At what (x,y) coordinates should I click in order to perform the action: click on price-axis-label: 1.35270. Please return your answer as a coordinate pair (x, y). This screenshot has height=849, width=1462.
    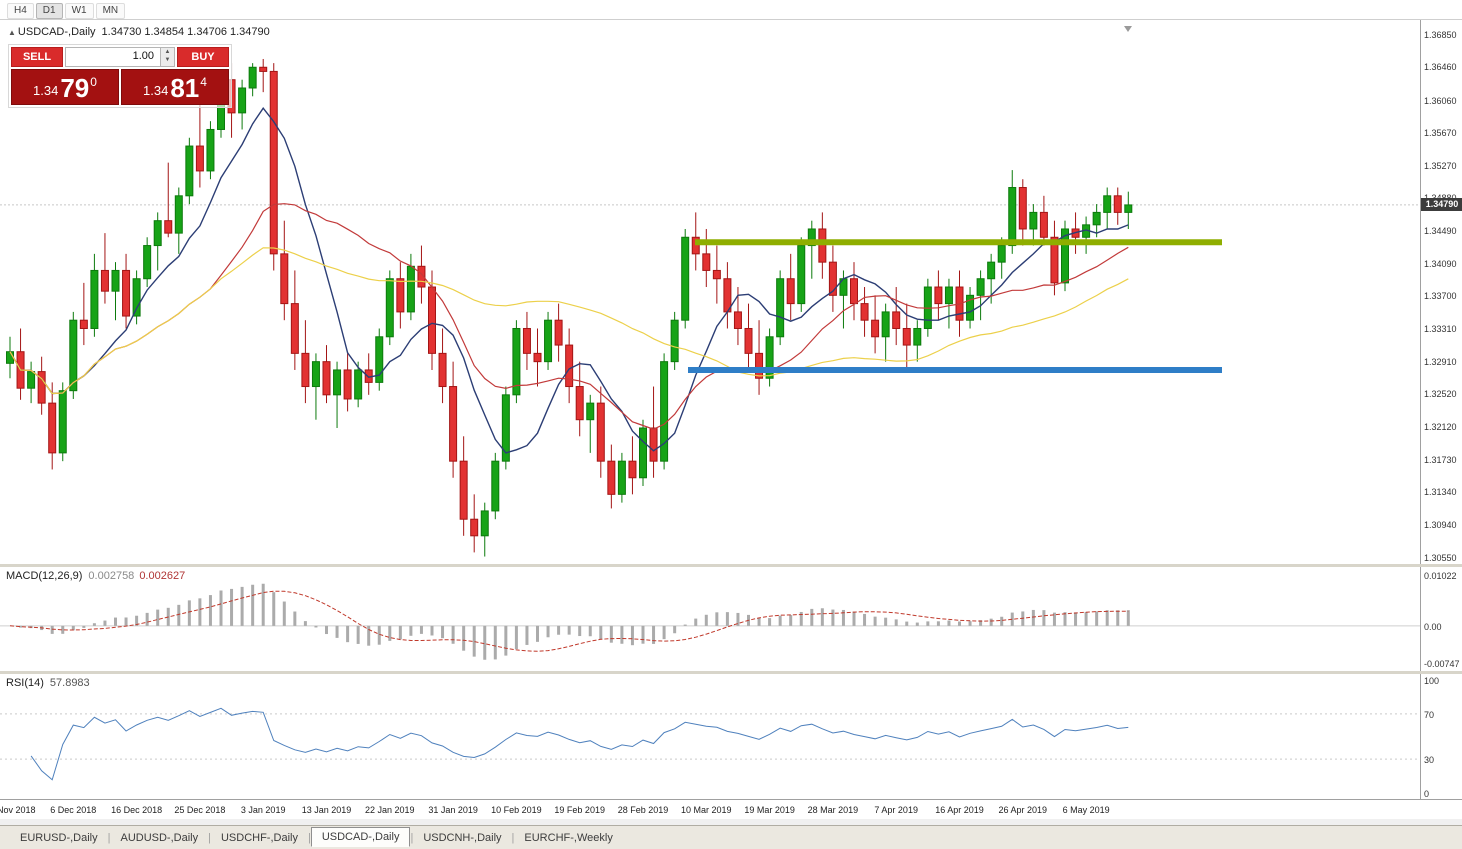
    Looking at the image, I should click on (1440, 166).